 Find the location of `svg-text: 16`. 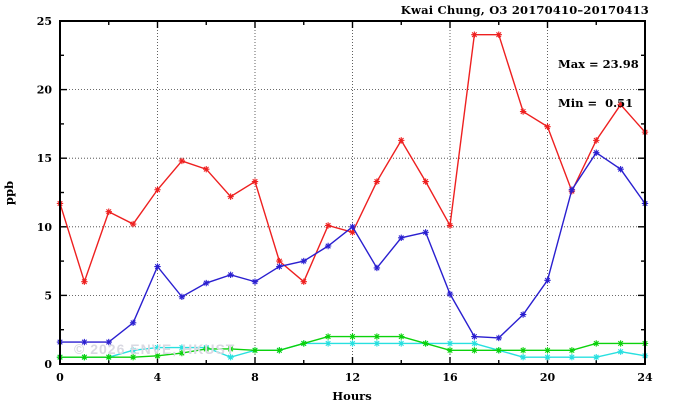

svg-text: 16 is located at coordinates (450, 377).